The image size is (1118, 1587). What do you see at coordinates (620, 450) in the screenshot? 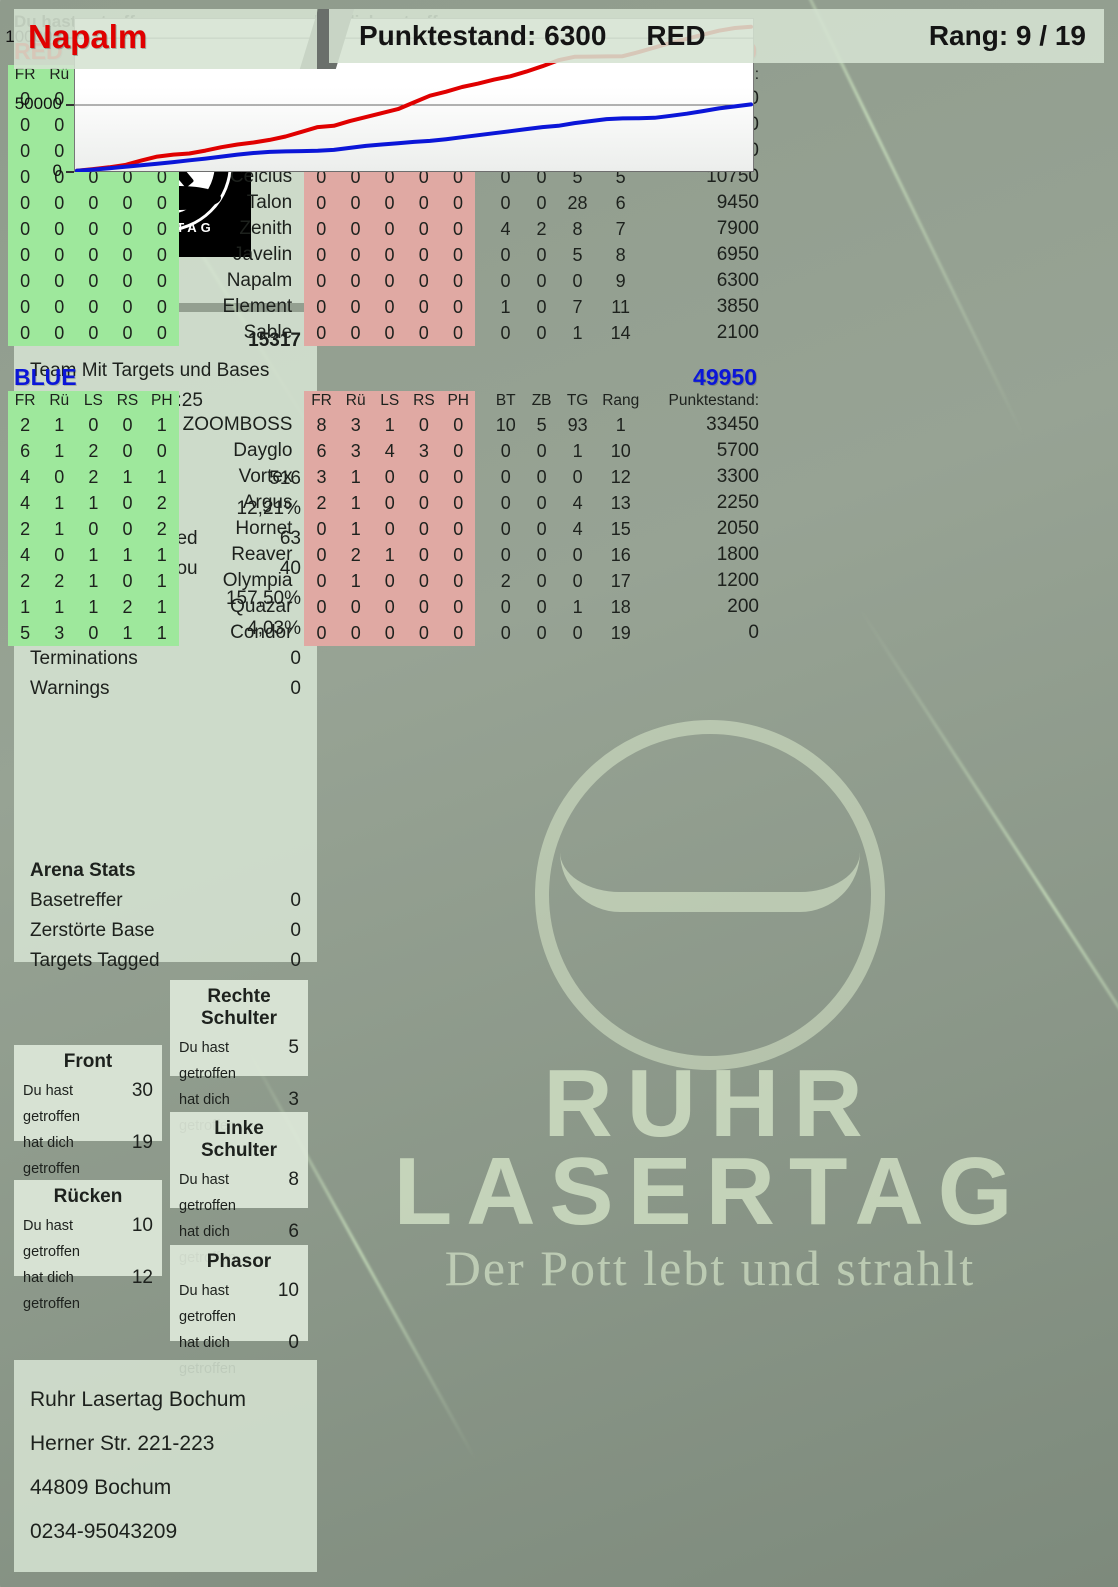
I see `cell-rang: 10` at bounding box center [620, 450].